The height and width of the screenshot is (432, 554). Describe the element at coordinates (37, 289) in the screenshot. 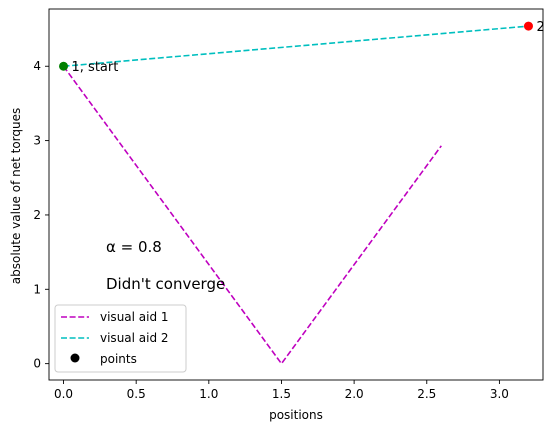

I see `y-tick-label: 1` at that location.